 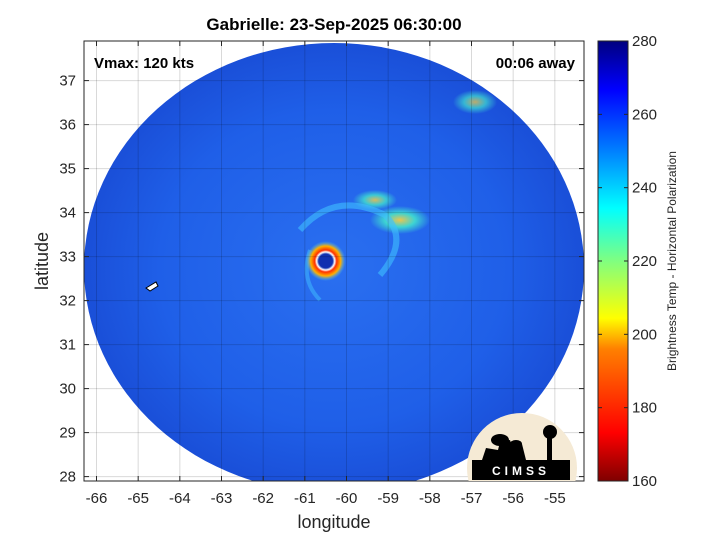 I want to click on y-tick-label: 31, so click(x=67, y=345).